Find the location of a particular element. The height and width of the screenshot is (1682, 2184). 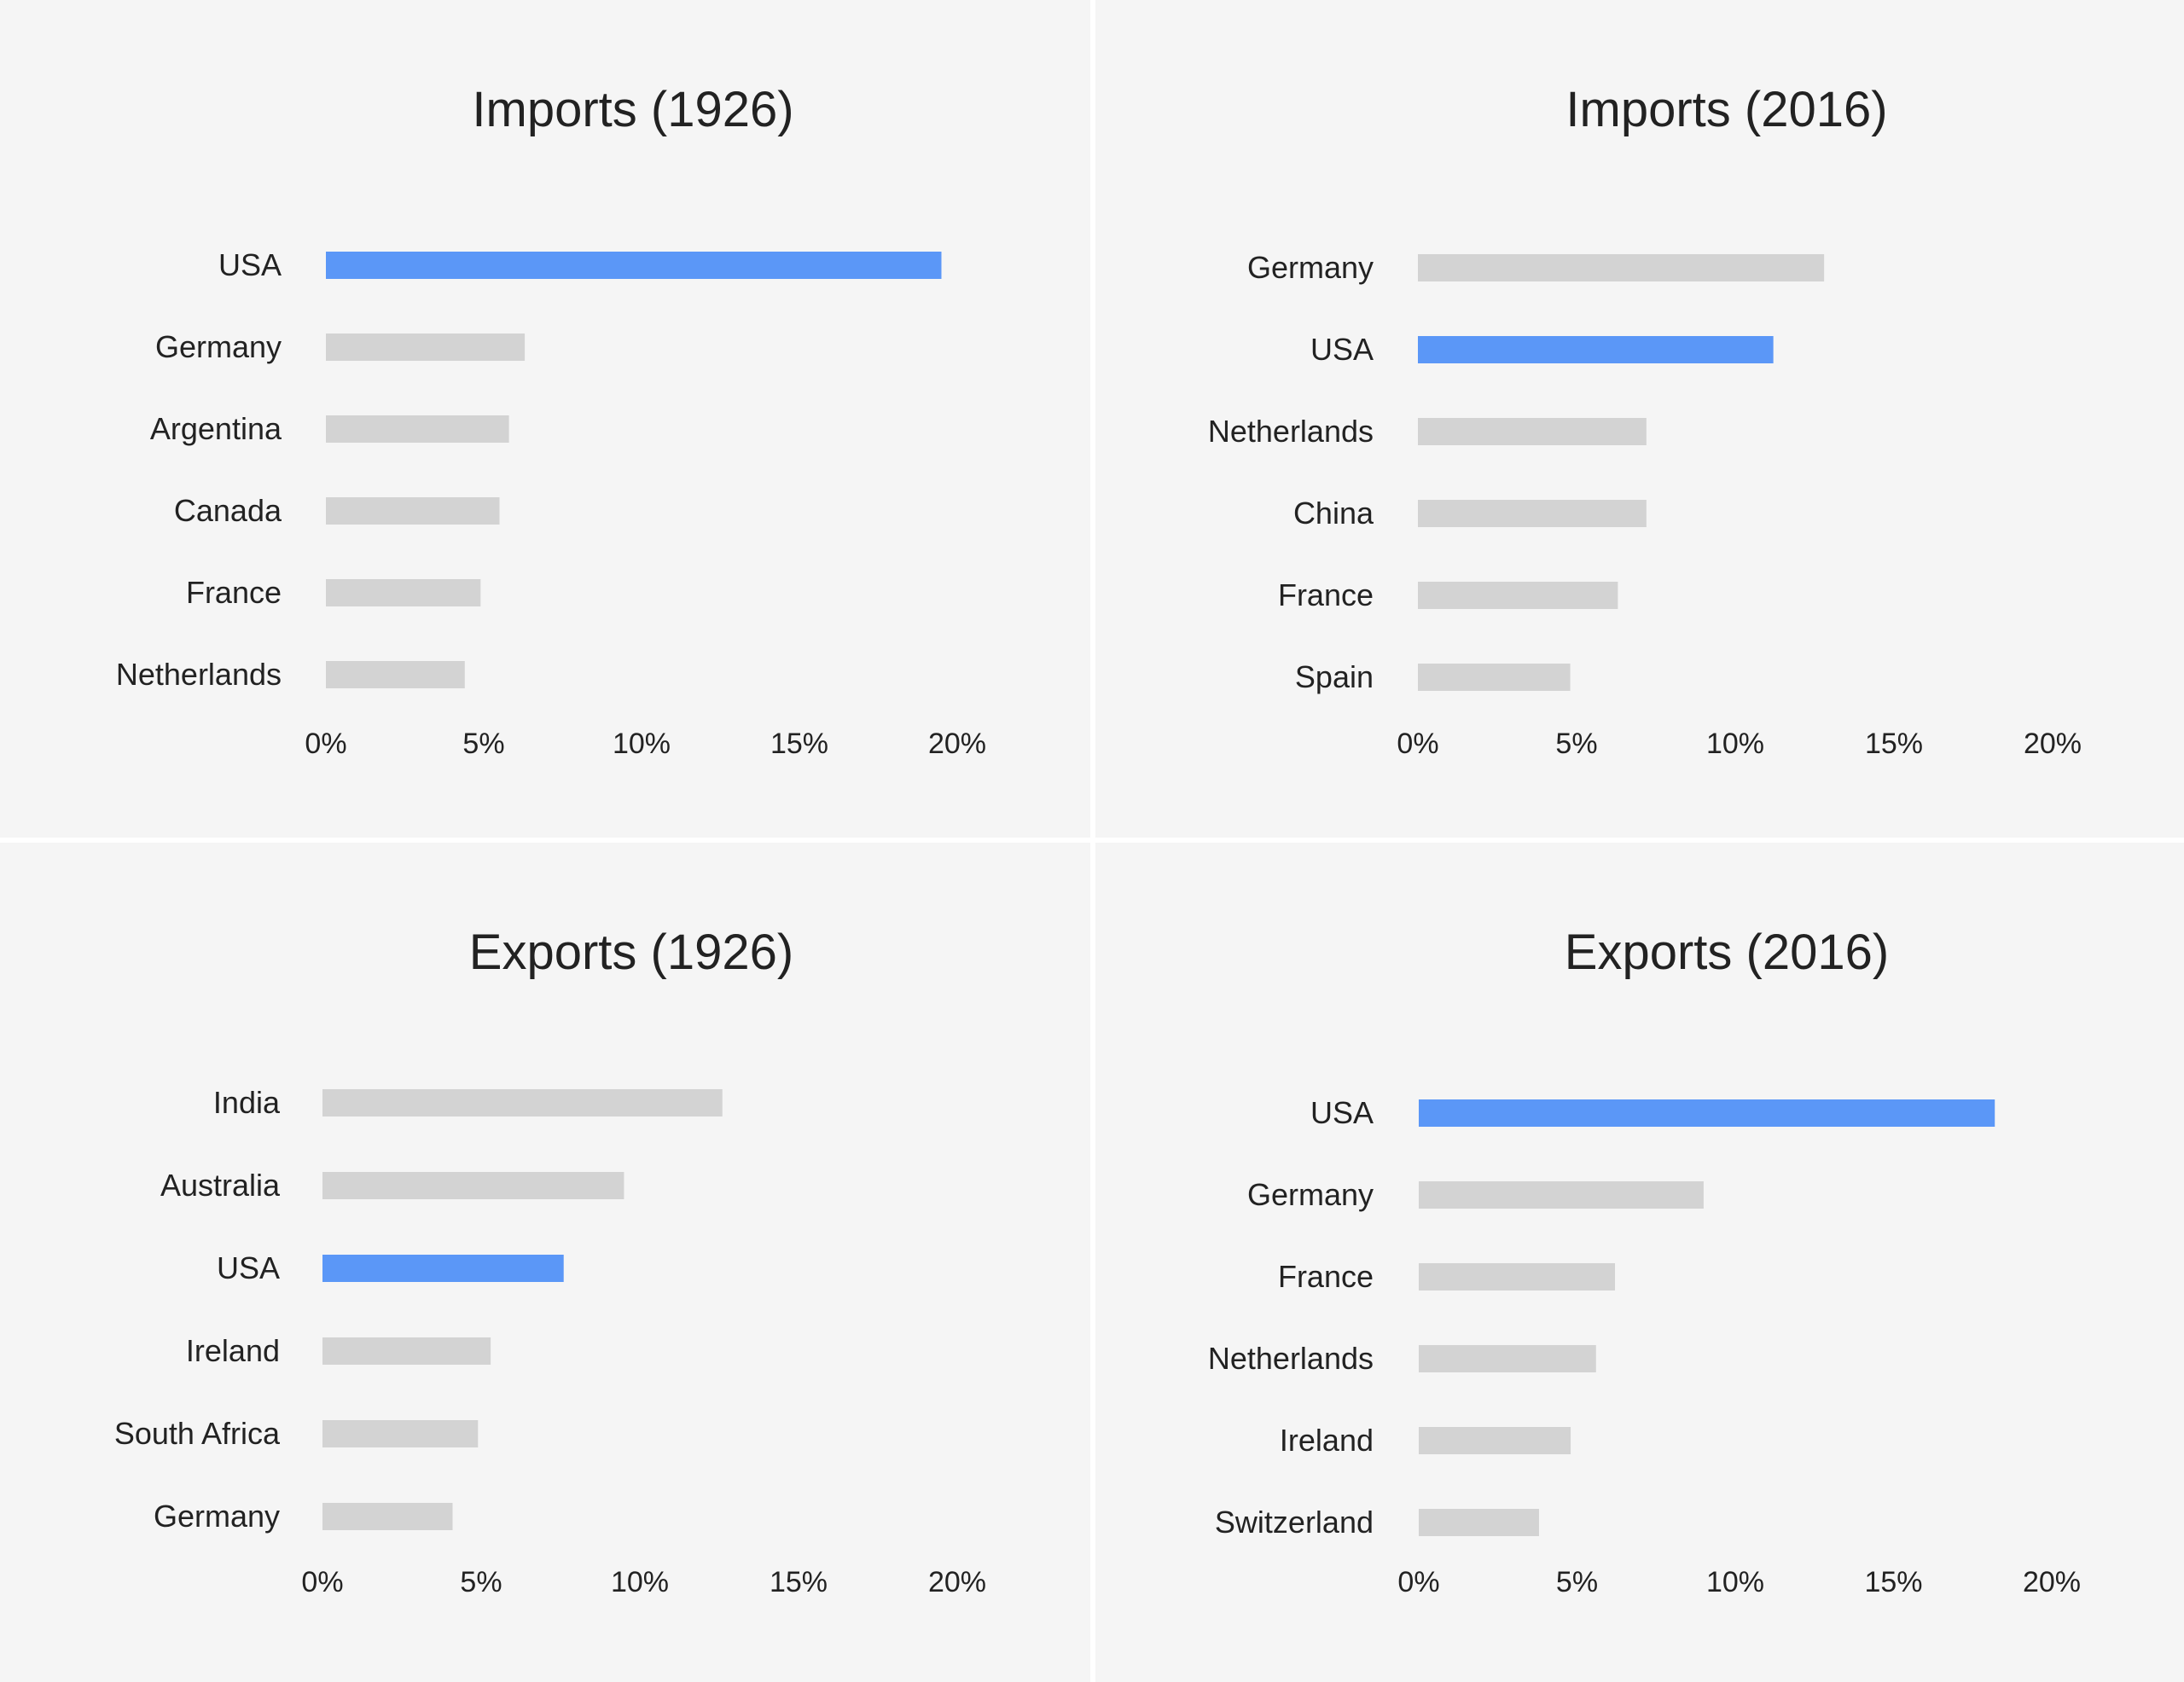

category-label: Canada is located at coordinates (228, 510).